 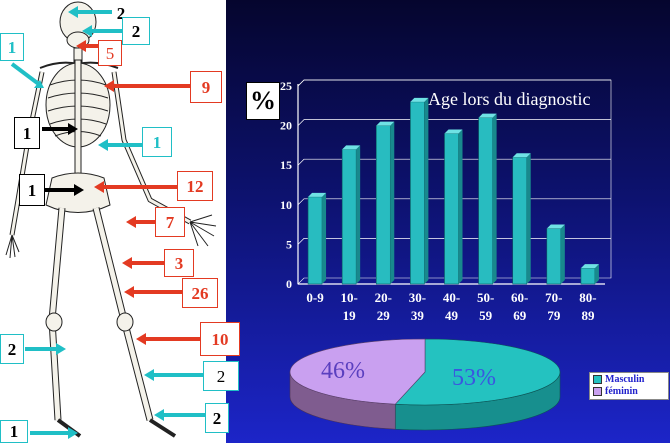 I want to click on legend-label-feminin: féminin, so click(x=621, y=391).